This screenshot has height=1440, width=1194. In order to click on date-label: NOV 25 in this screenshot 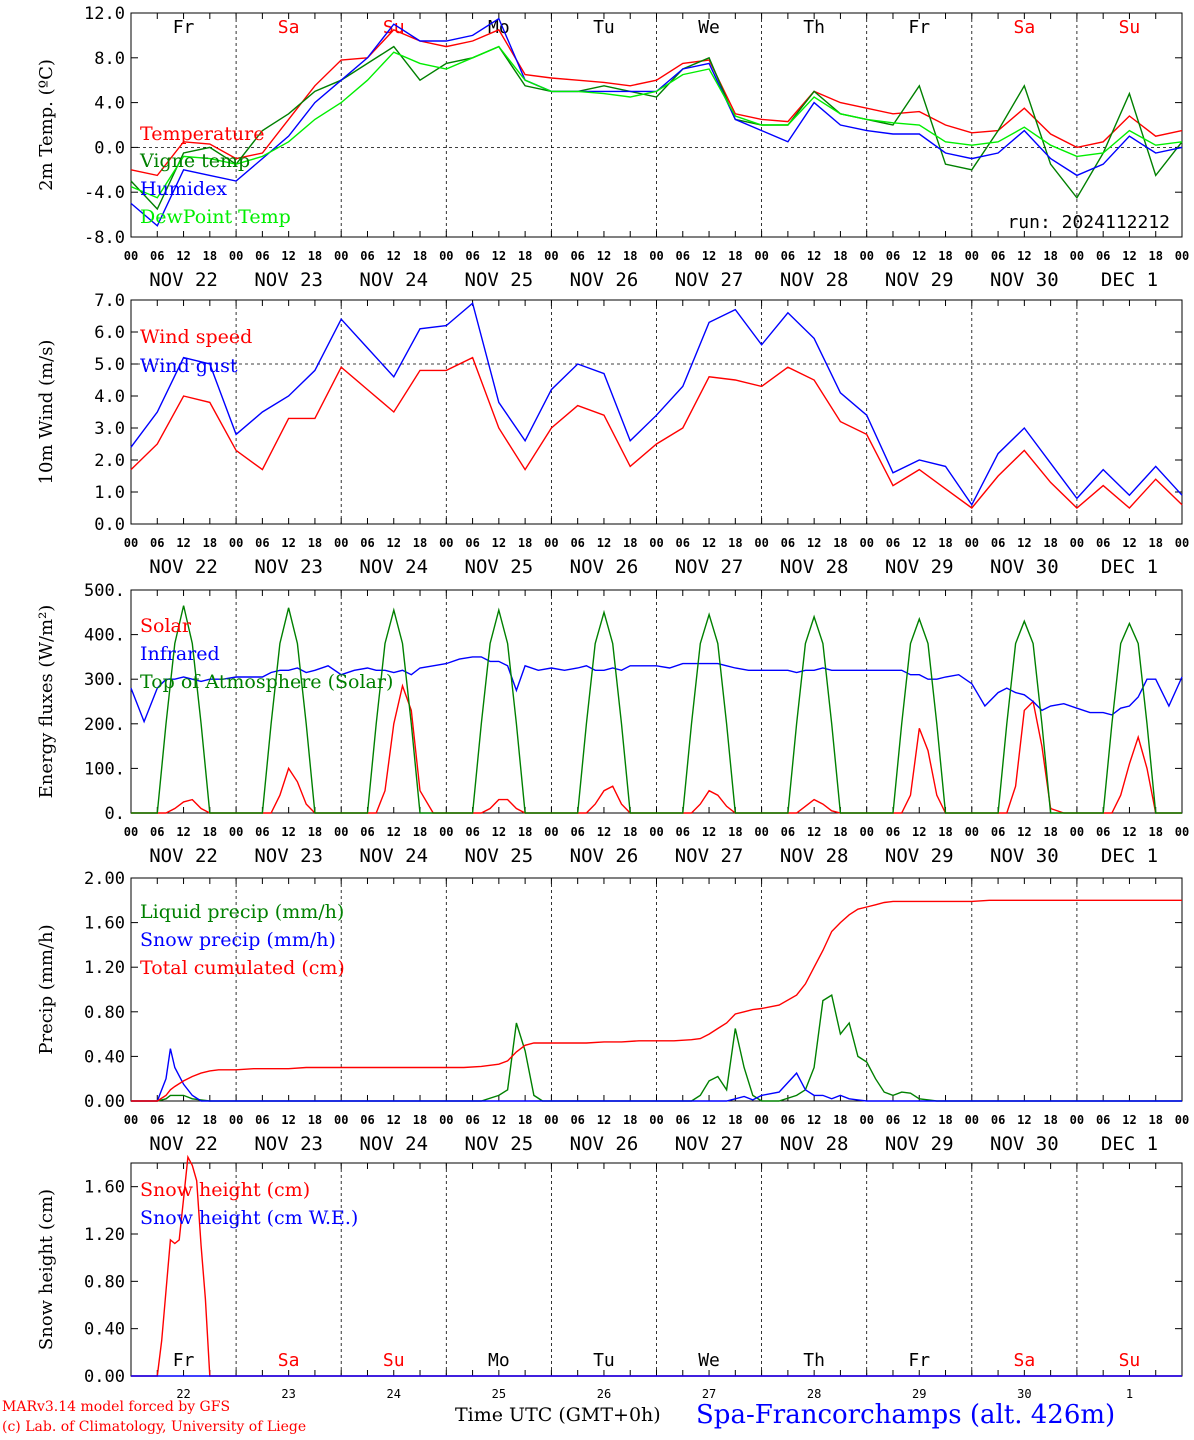, I will do `click(499, 856)`.